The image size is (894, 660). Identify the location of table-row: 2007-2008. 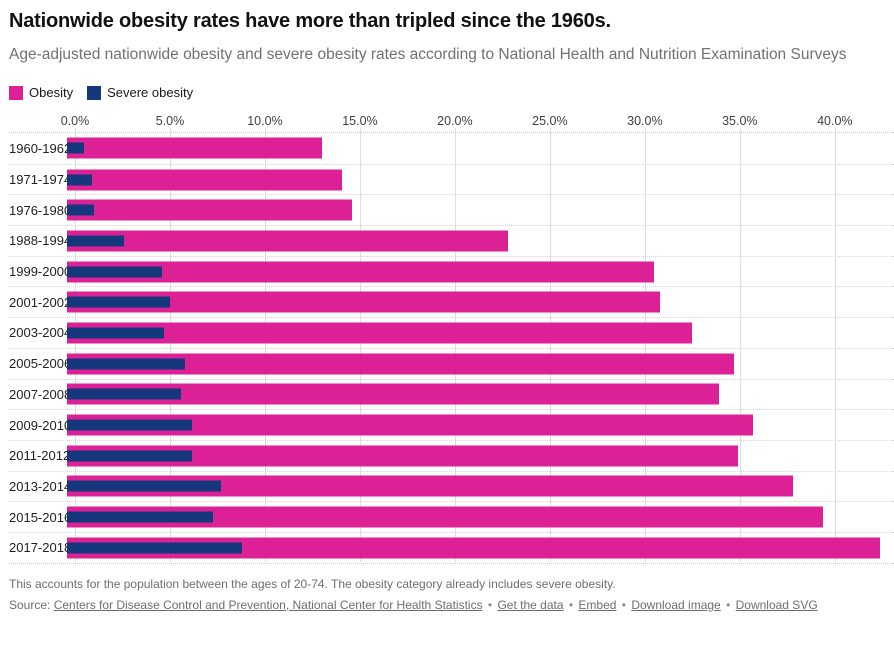
(451, 394).